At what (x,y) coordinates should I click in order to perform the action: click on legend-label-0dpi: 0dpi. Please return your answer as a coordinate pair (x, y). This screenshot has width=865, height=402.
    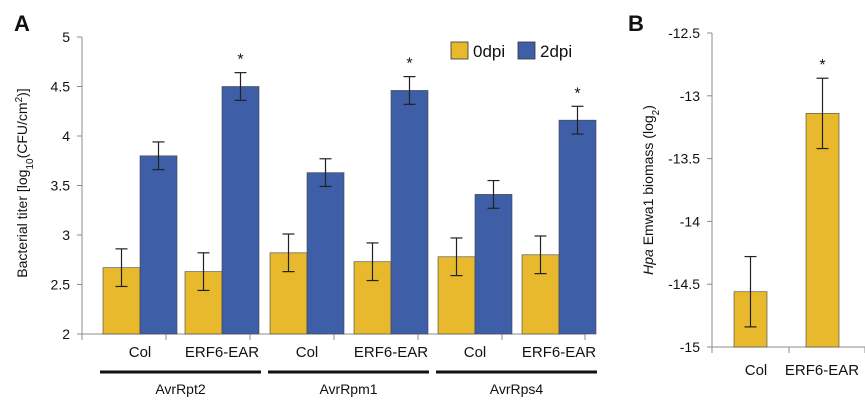
    Looking at the image, I should click on (489, 51).